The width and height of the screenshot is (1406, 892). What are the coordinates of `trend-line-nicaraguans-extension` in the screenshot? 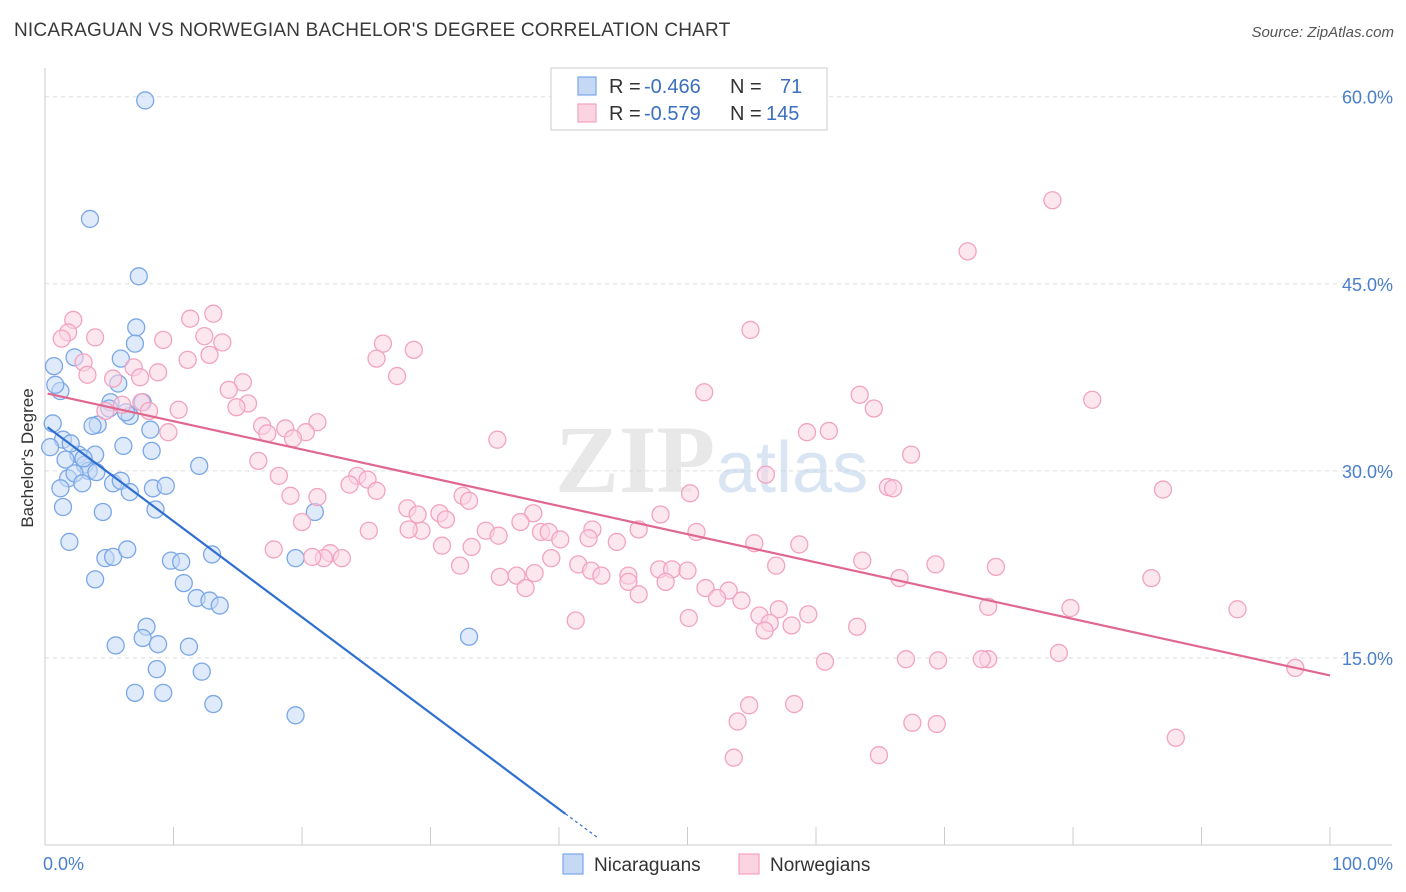 It's located at (581, 825).